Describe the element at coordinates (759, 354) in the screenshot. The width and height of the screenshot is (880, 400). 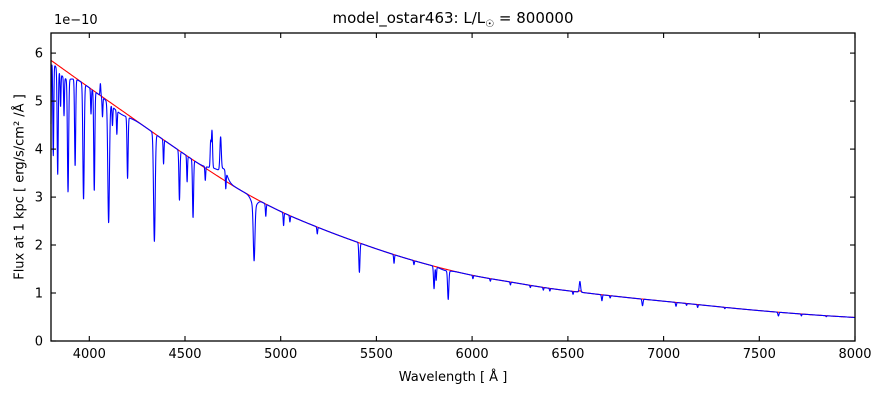
I see `x-tick-label: 7500` at that location.